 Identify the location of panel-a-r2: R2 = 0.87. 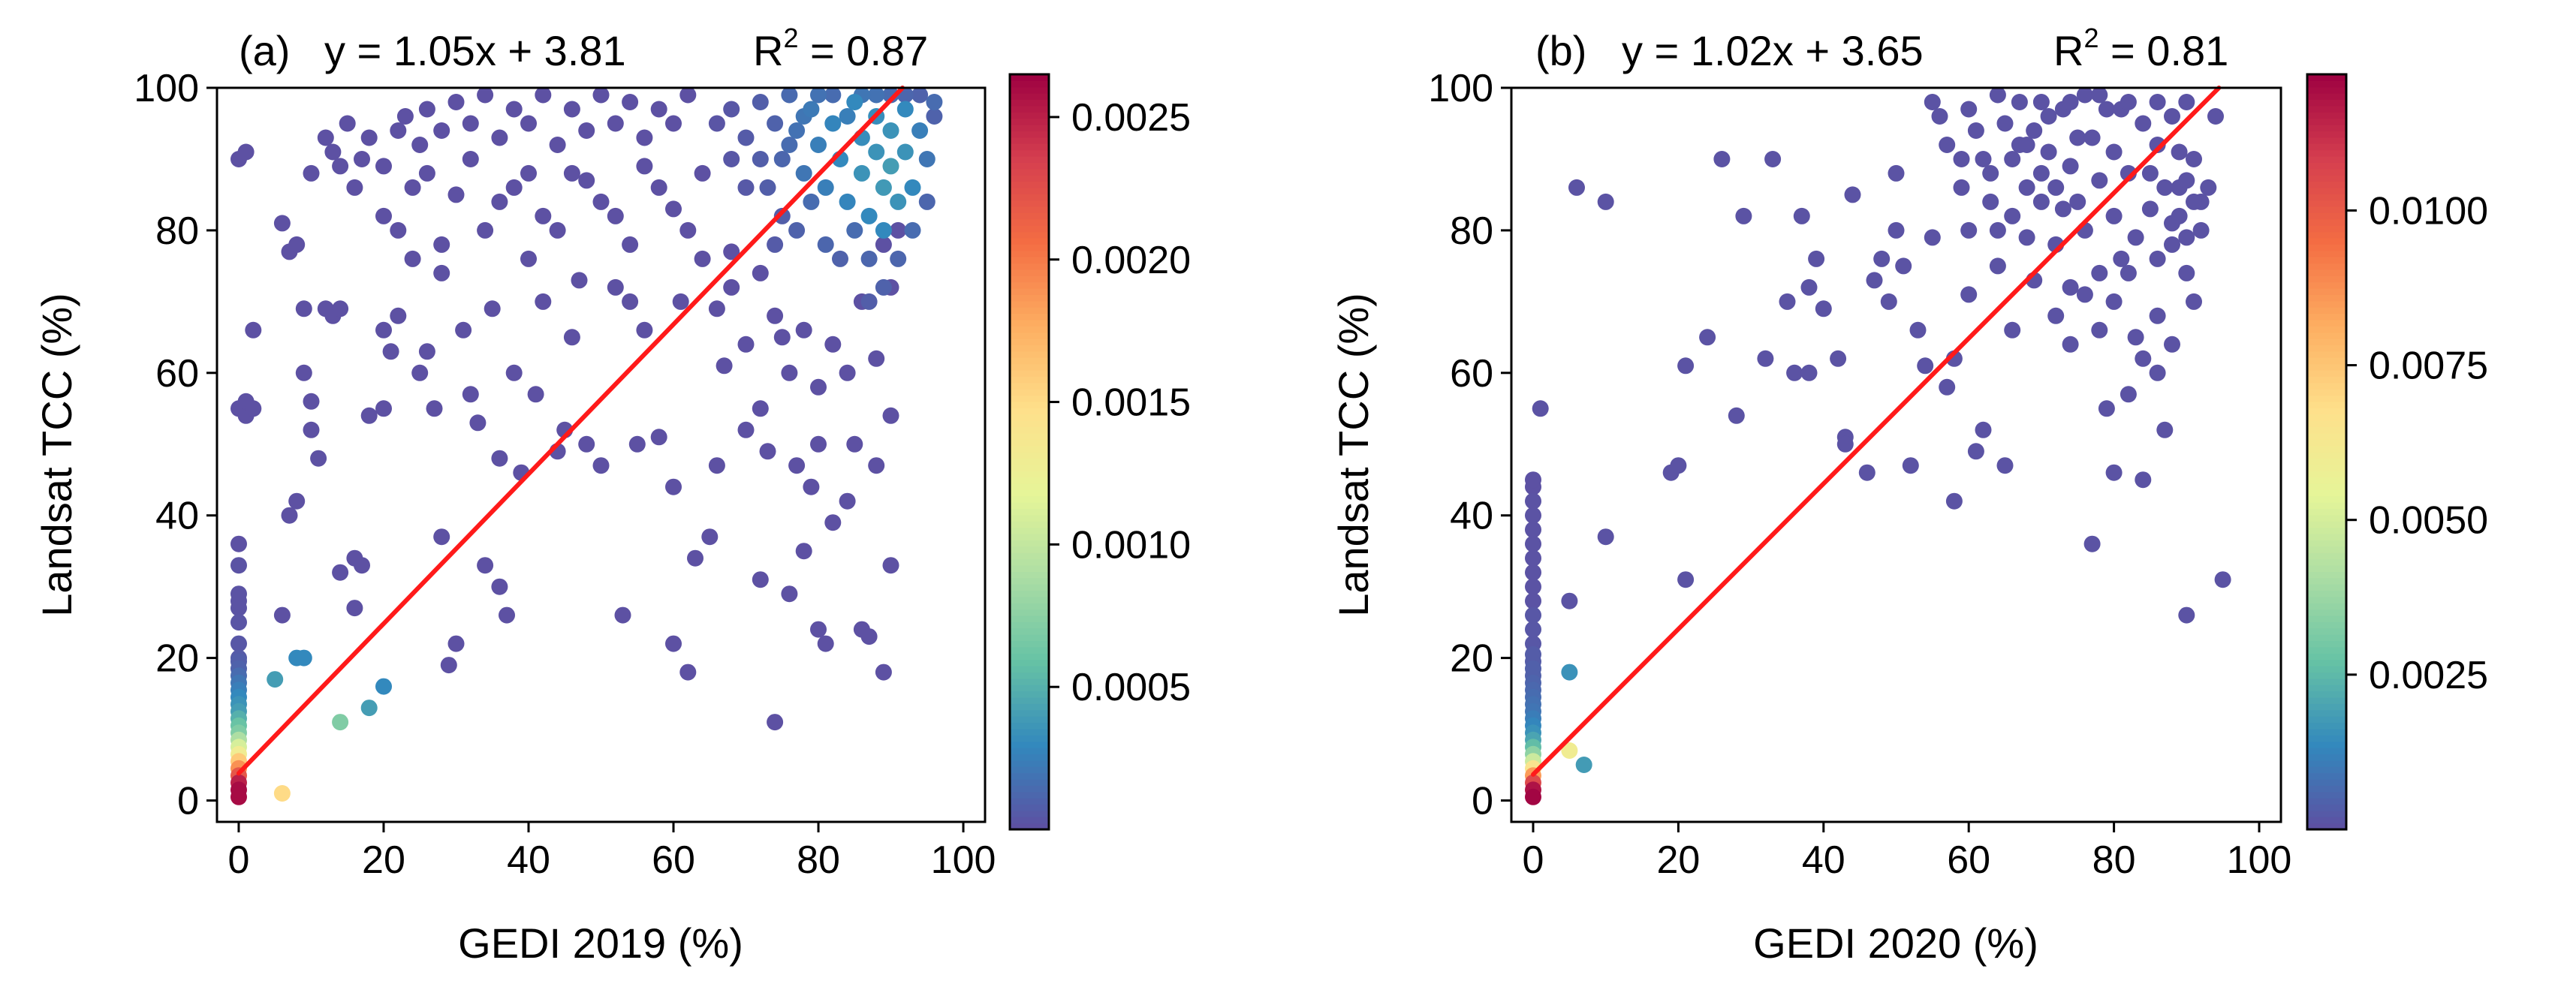
(840, 48).